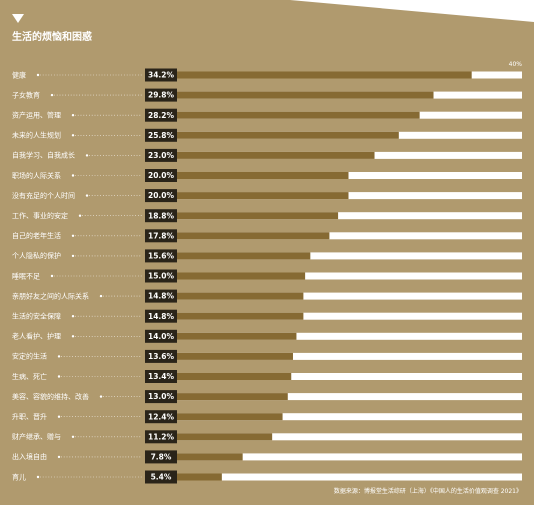 The height and width of the screenshot is (505, 534). What do you see at coordinates (36, 115) in the screenshot?
I see `category-label: 资产运用、管理` at bounding box center [36, 115].